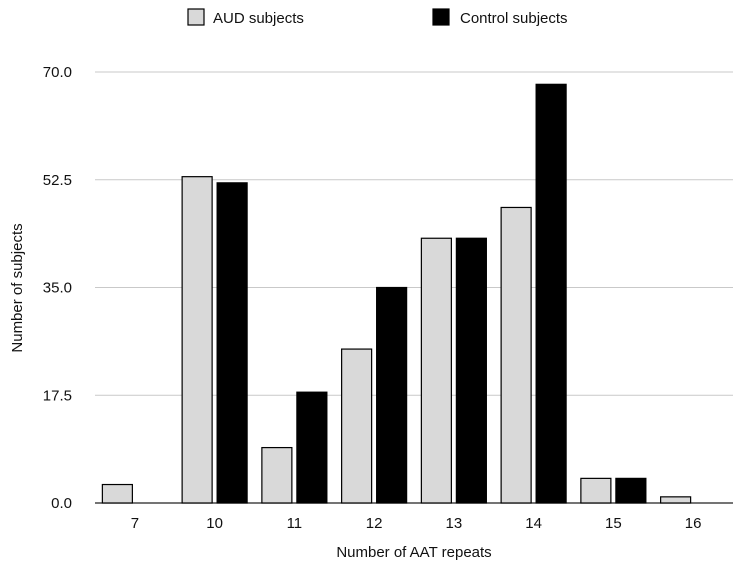 This screenshot has width=744, height=571. I want to click on x-tick-label: 14, so click(533, 523).